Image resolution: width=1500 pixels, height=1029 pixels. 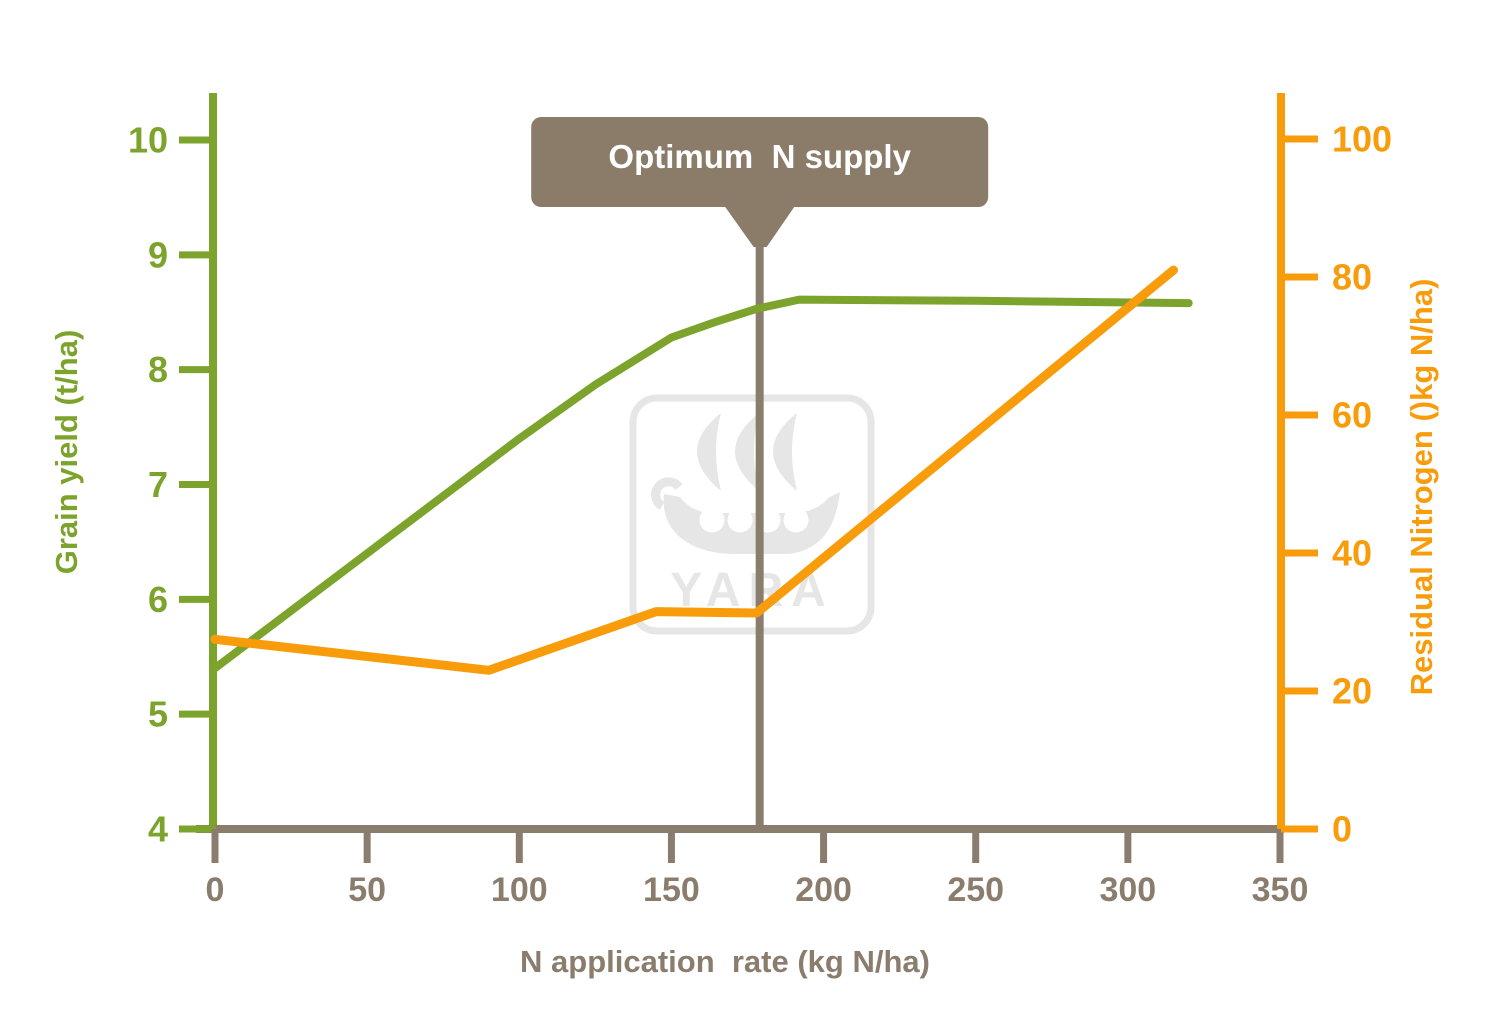 What do you see at coordinates (158, 599) in the screenshot?
I see `y-left-tick-label: 6` at bounding box center [158, 599].